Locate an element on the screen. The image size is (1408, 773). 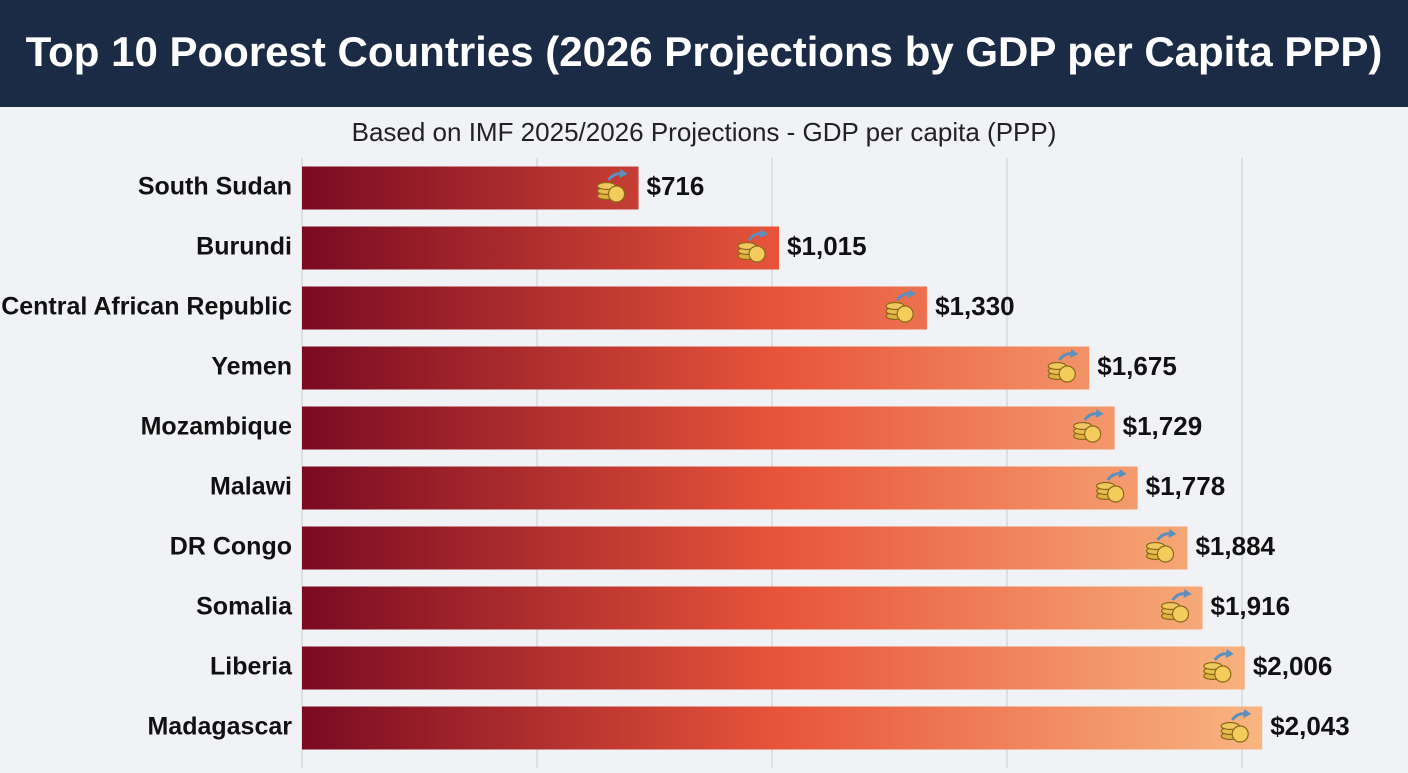
value-label: $1,916 is located at coordinates (1251, 606).